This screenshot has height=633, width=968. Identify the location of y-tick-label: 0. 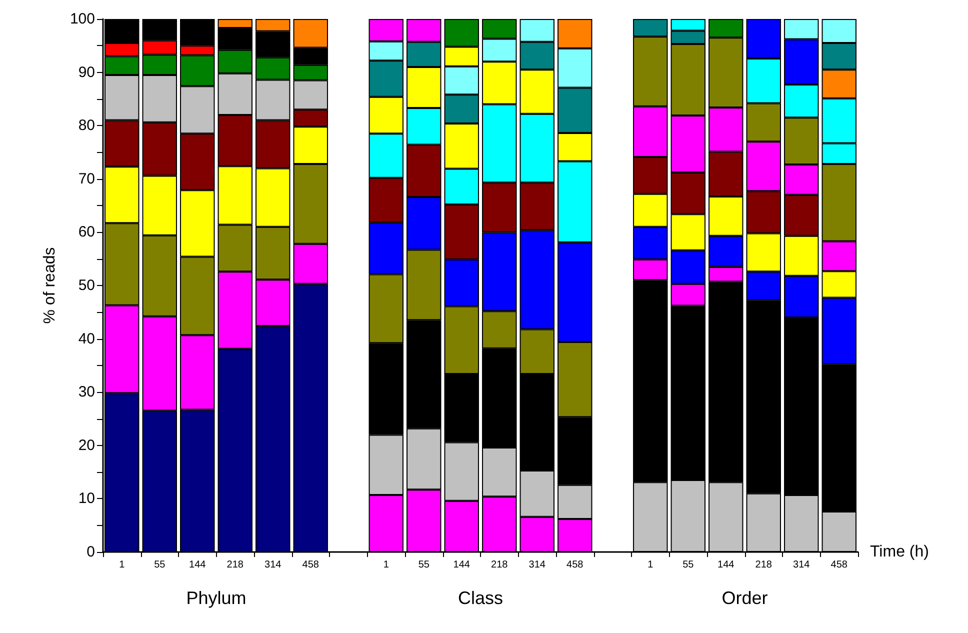
(90, 552).